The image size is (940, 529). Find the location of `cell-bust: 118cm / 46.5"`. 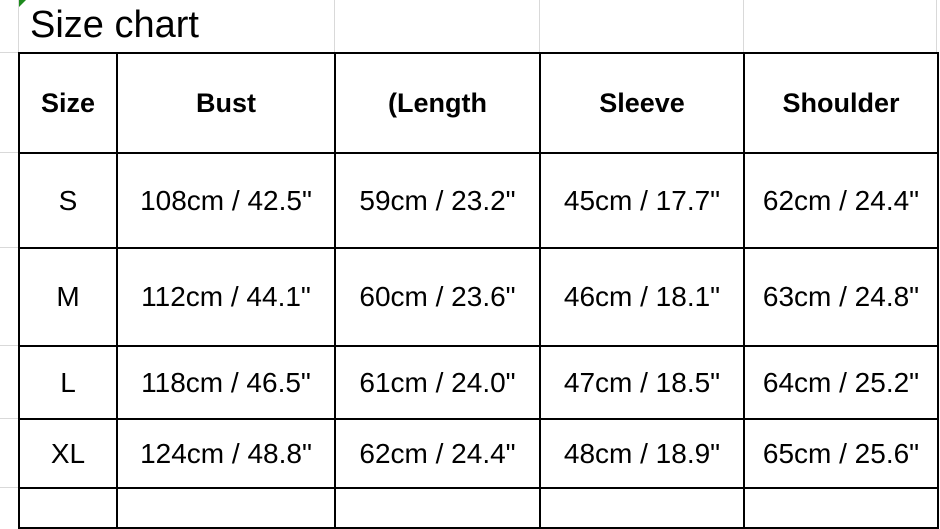

cell-bust: 118cm / 46.5" is located at coordinates (226, 382).